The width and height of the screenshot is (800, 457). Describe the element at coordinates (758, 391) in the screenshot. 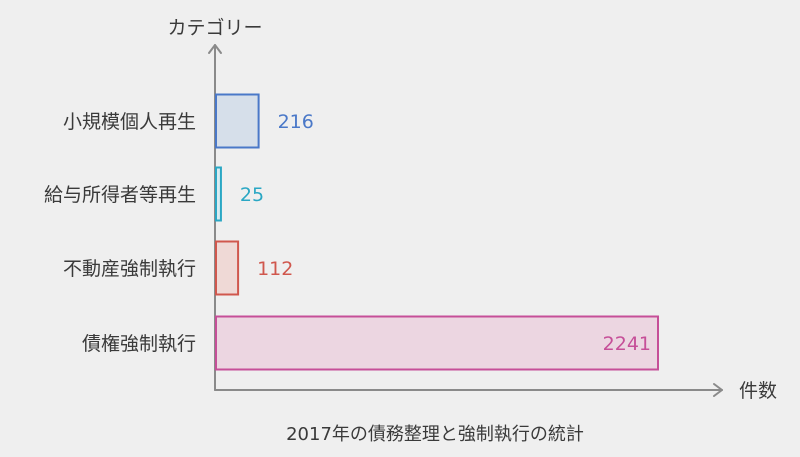

I see `x-axis-label: 件数` at that location.